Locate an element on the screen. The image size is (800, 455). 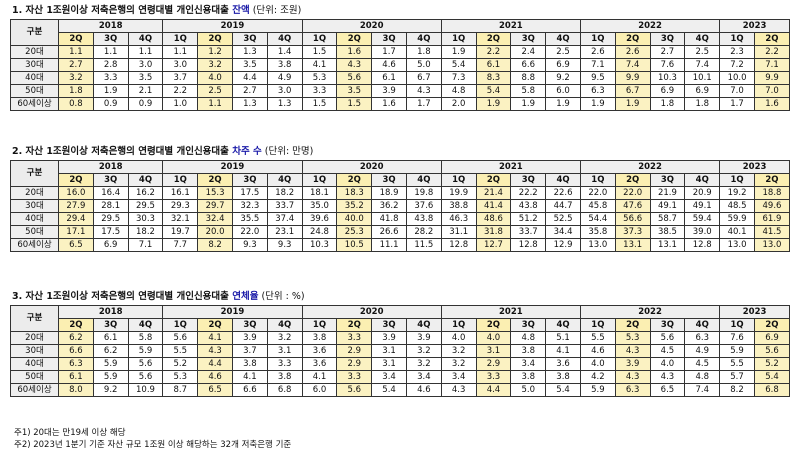
table-cell: 5.6 is located at coordinates (354, 390).